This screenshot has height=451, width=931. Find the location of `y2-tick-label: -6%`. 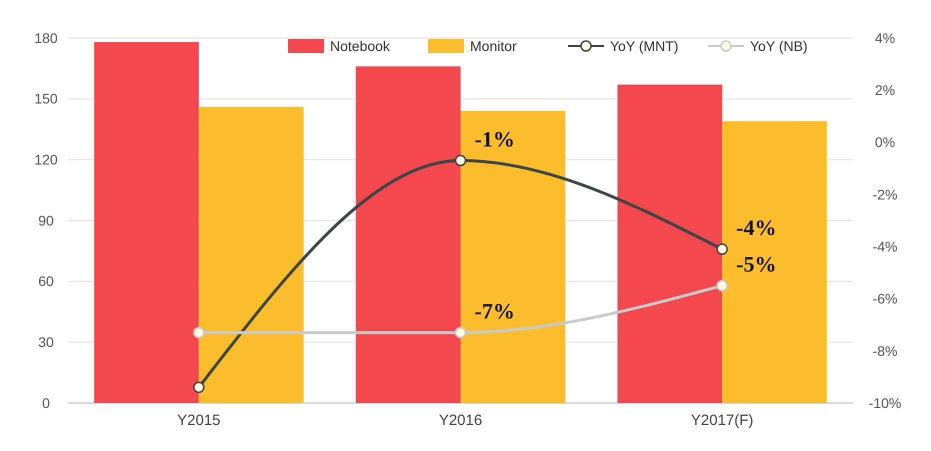

y2-tick-label: -6% is located at coordinates (885, 298).